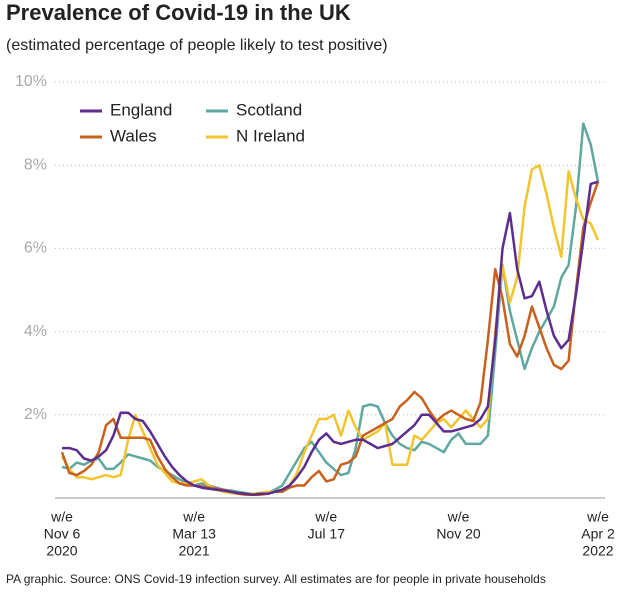 This screenshot has height=596, width=640. Describe the element at coordinates (458, 534) in the screenshot. I see `x-tick-label: Nov 20` at that location.